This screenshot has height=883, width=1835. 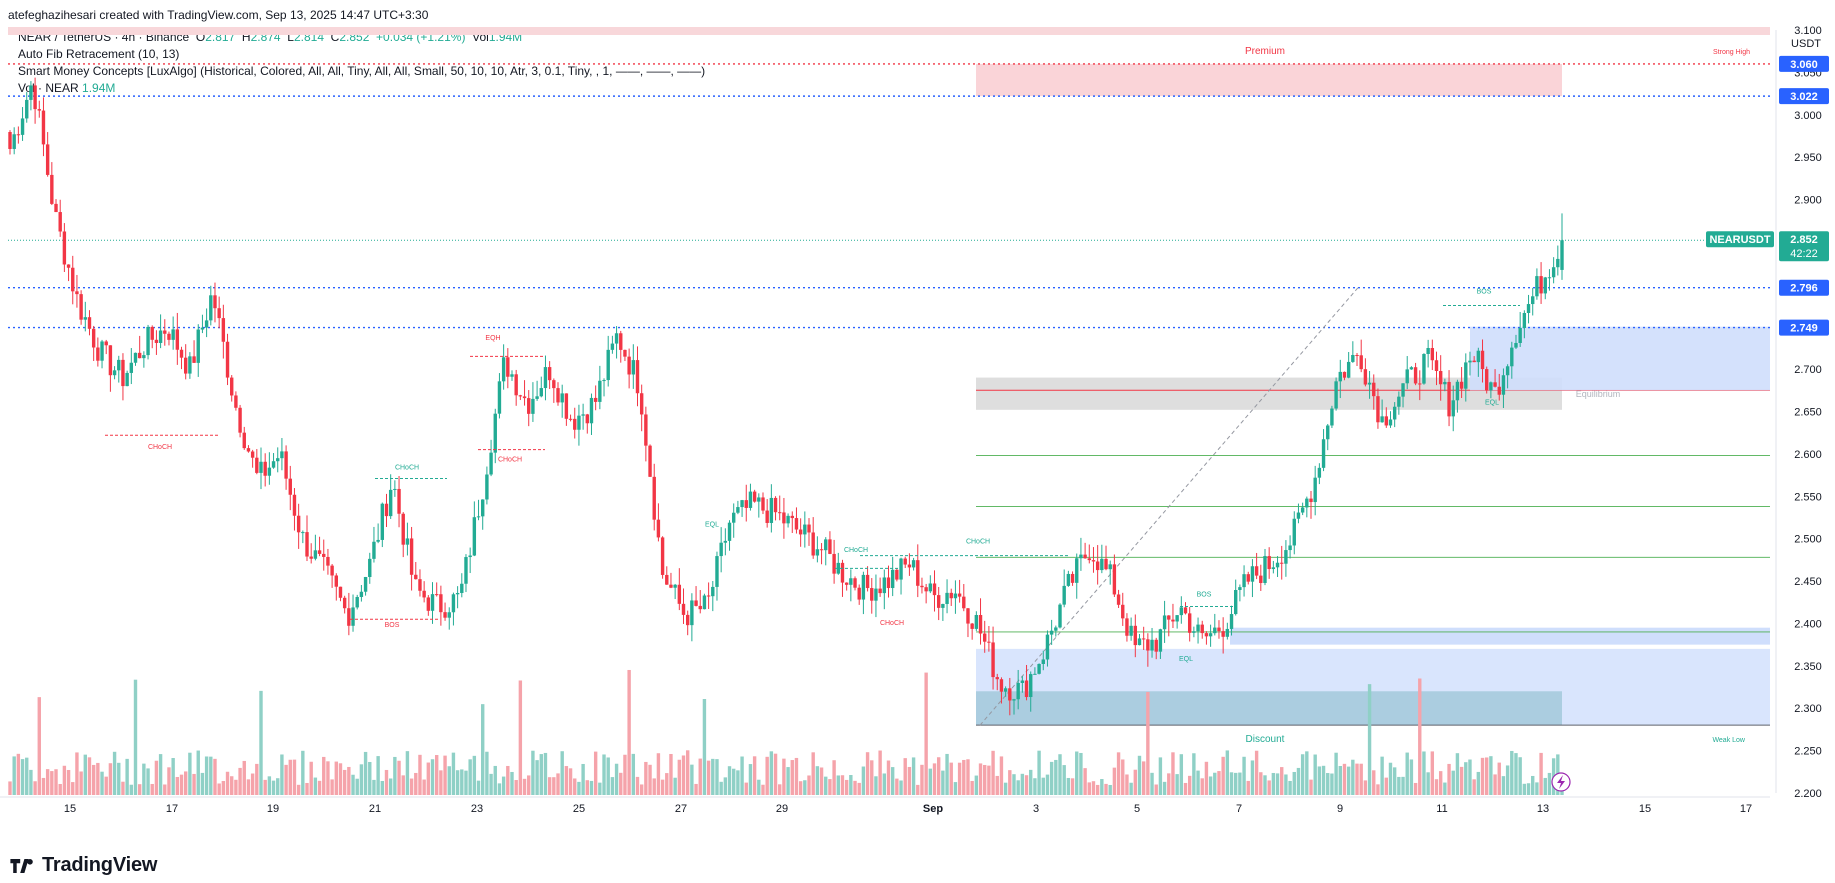 What do you see at coordinates (375, 809) in the screenshot?
I see `time-tick-label: 21` at bounding box center [375, 809].